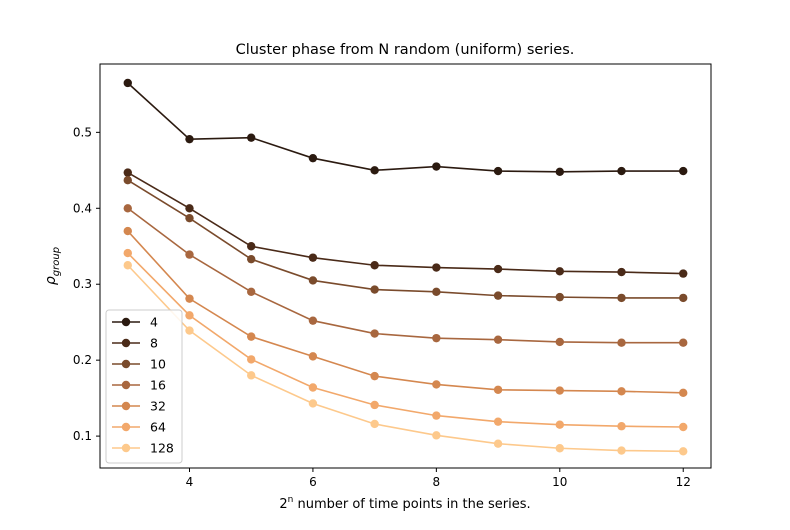 This screenshot has height=530, width=790. What do you see at coordinates (135, 343) in the screenshot?
I see `legend-entry: 8` at bounding box center [135, 343].